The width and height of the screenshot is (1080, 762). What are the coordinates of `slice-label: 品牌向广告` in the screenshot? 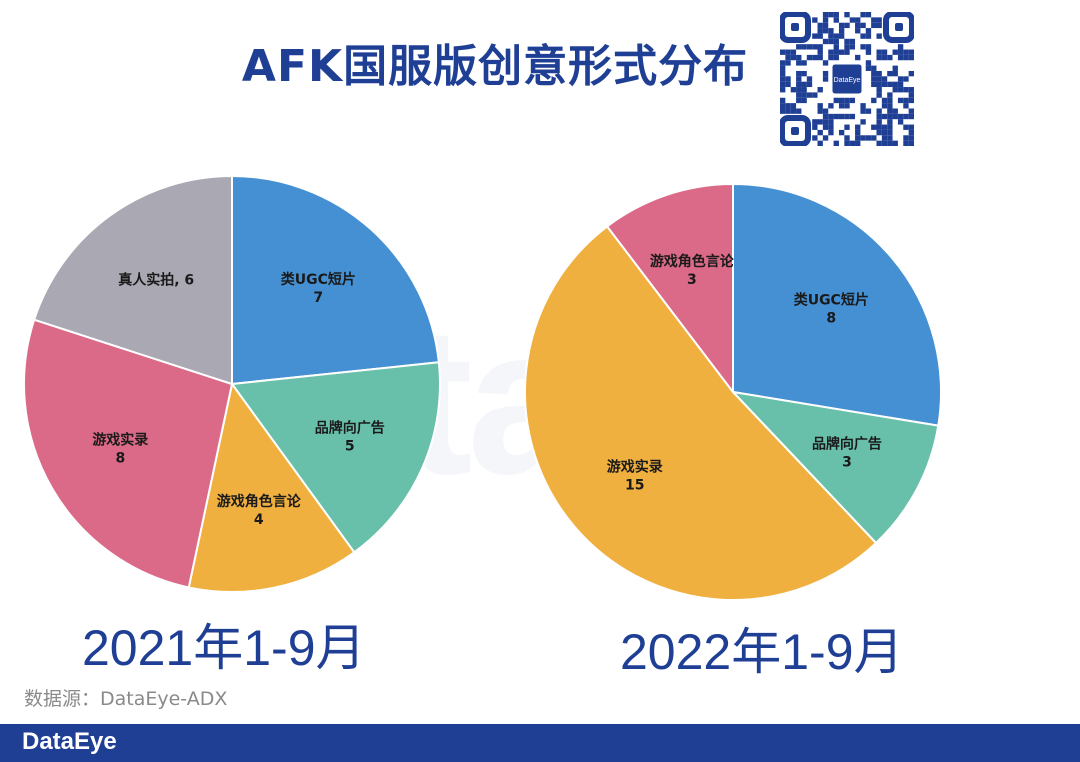 It's located at (847, 443).